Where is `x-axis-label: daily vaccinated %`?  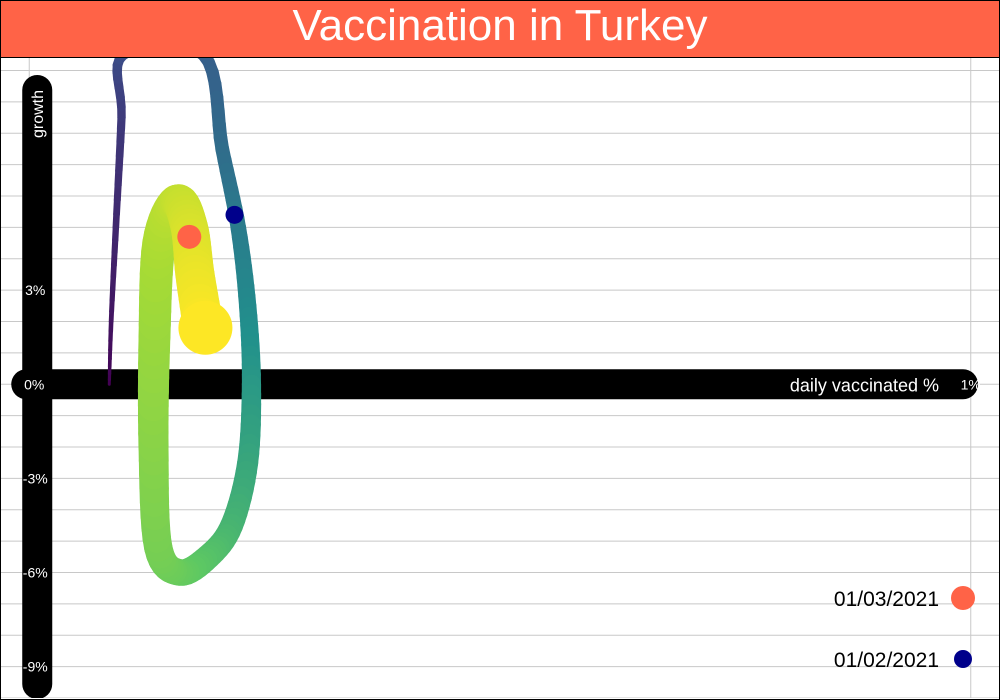
x-axis-label: daily vaccinated % is located at coordinates (864, 385).